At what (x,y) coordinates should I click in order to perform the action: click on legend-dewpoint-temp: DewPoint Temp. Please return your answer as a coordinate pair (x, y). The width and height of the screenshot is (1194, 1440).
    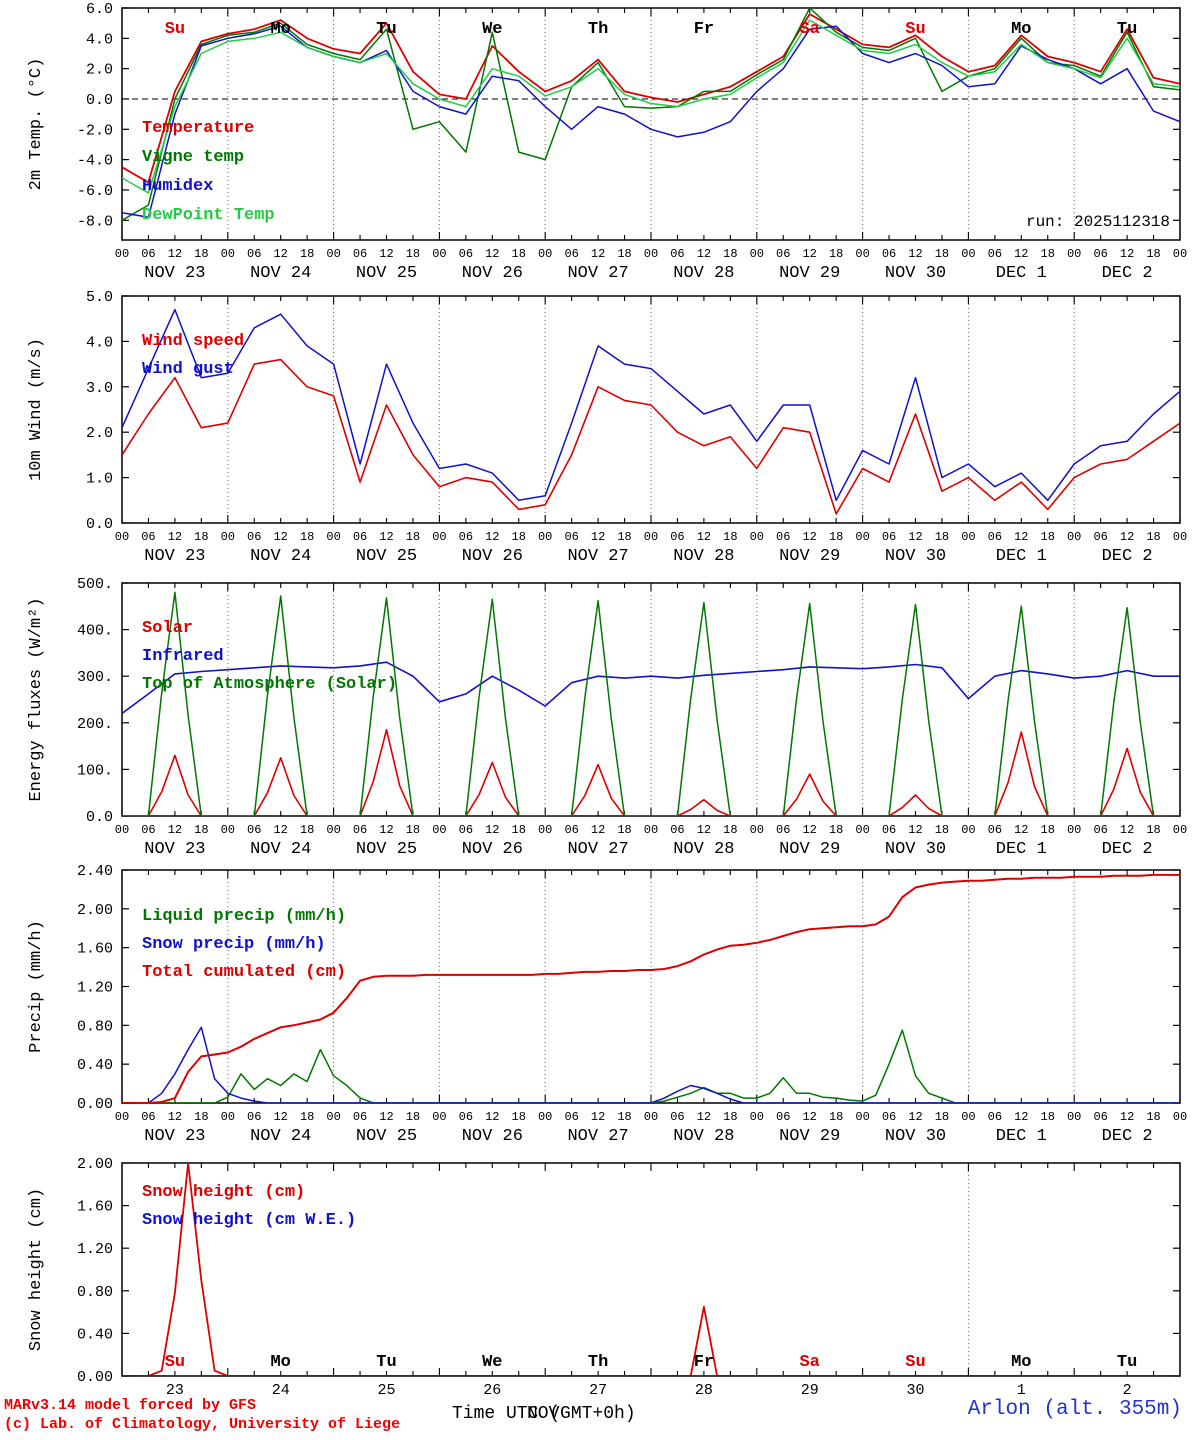
    Looking at the image, I should click on (208, 215).